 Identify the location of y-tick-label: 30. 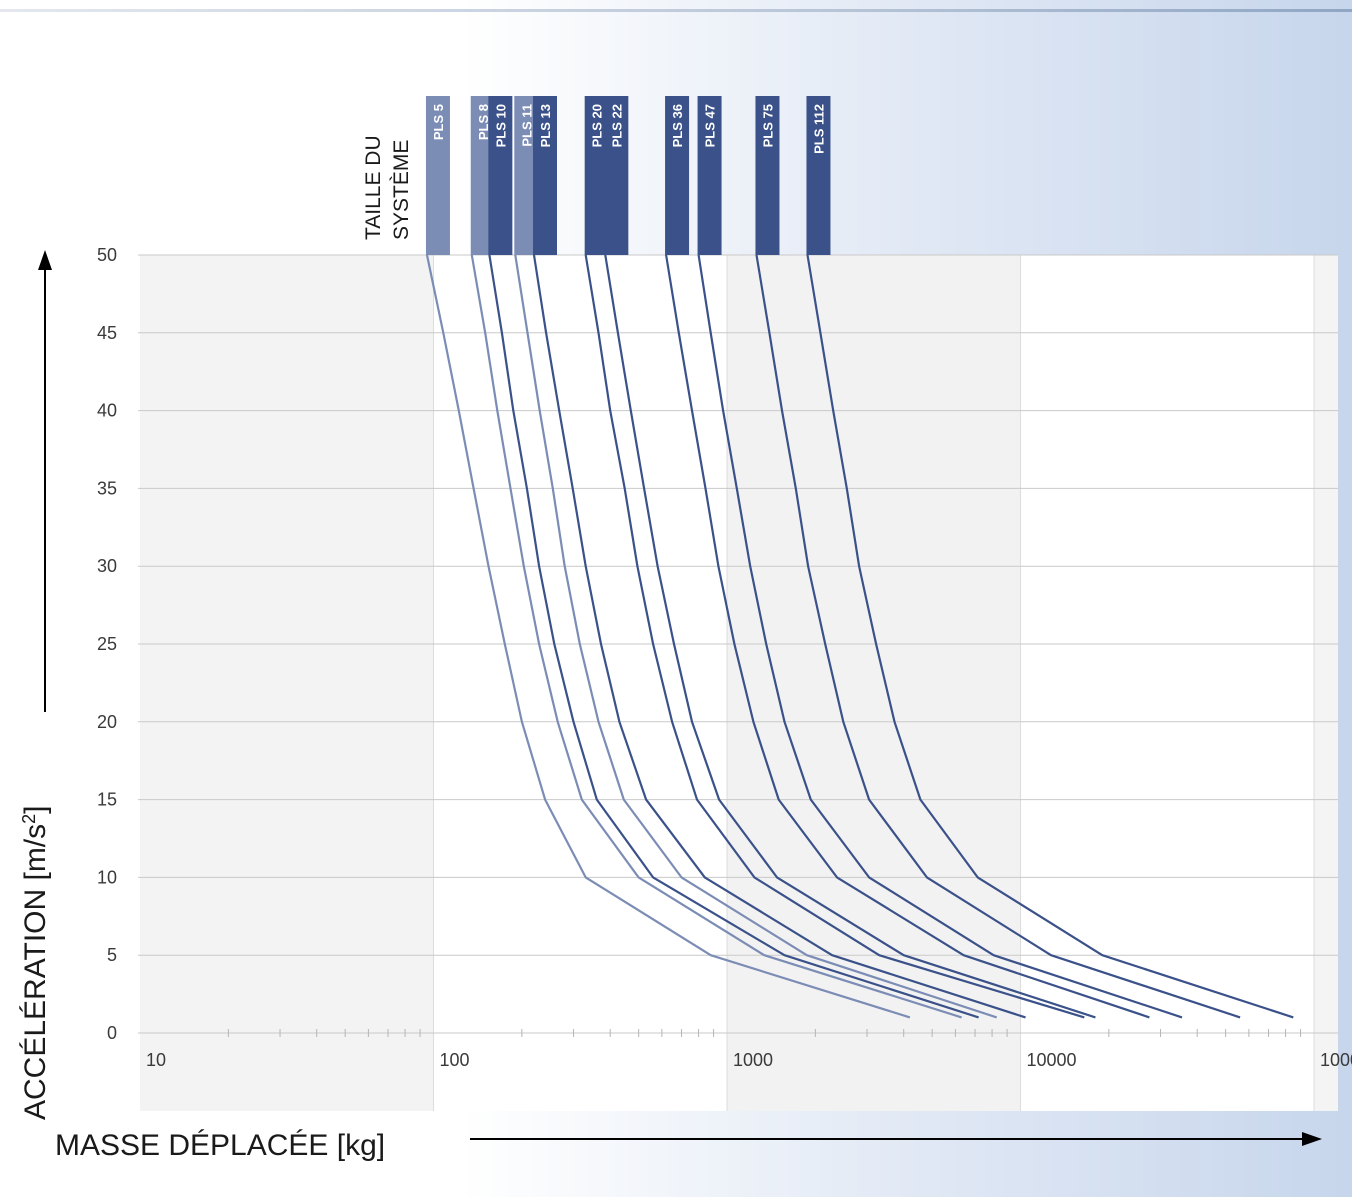
(107, 566).